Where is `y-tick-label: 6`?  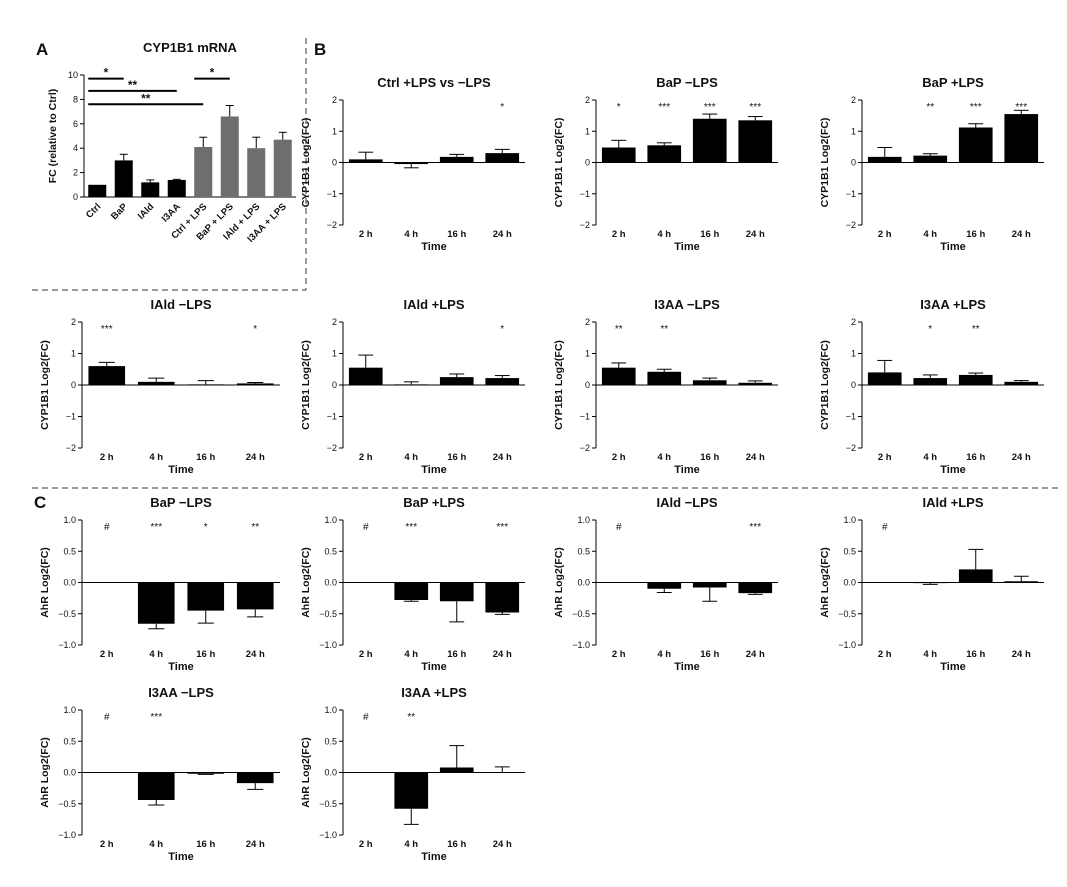 y-tick-label: 6 is located at coordinates (75, 124).